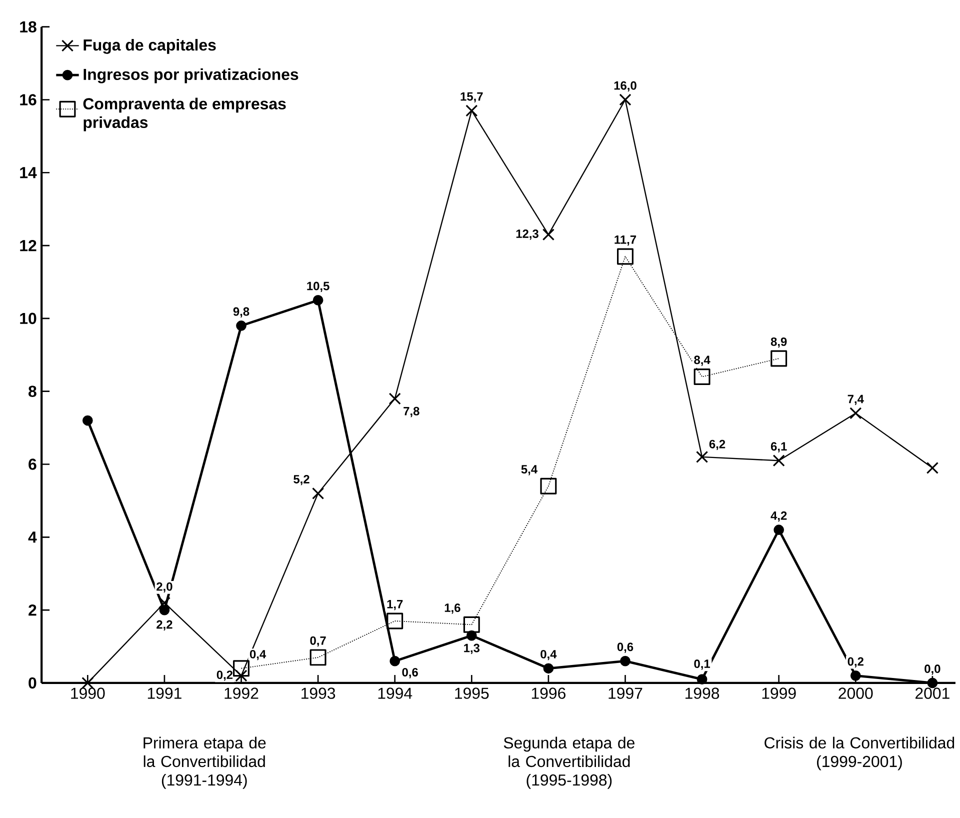  Describe the element at coordinates (184, 115) in the screenshot. I see `legend-label: Compraventa de empresas privadas` at that location.